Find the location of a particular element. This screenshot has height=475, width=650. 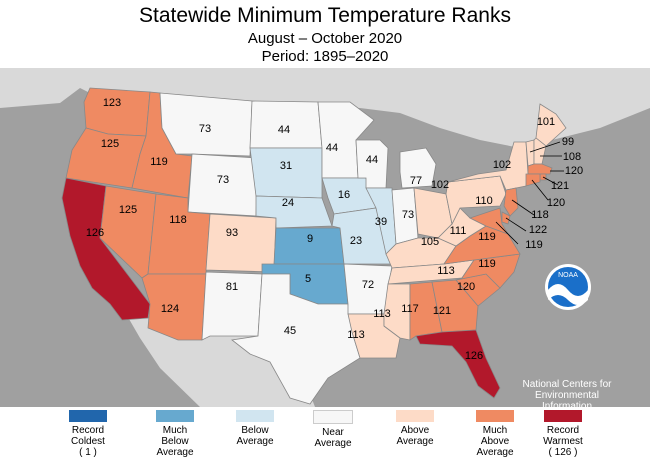

state-co is located at coordinates (241, 243).